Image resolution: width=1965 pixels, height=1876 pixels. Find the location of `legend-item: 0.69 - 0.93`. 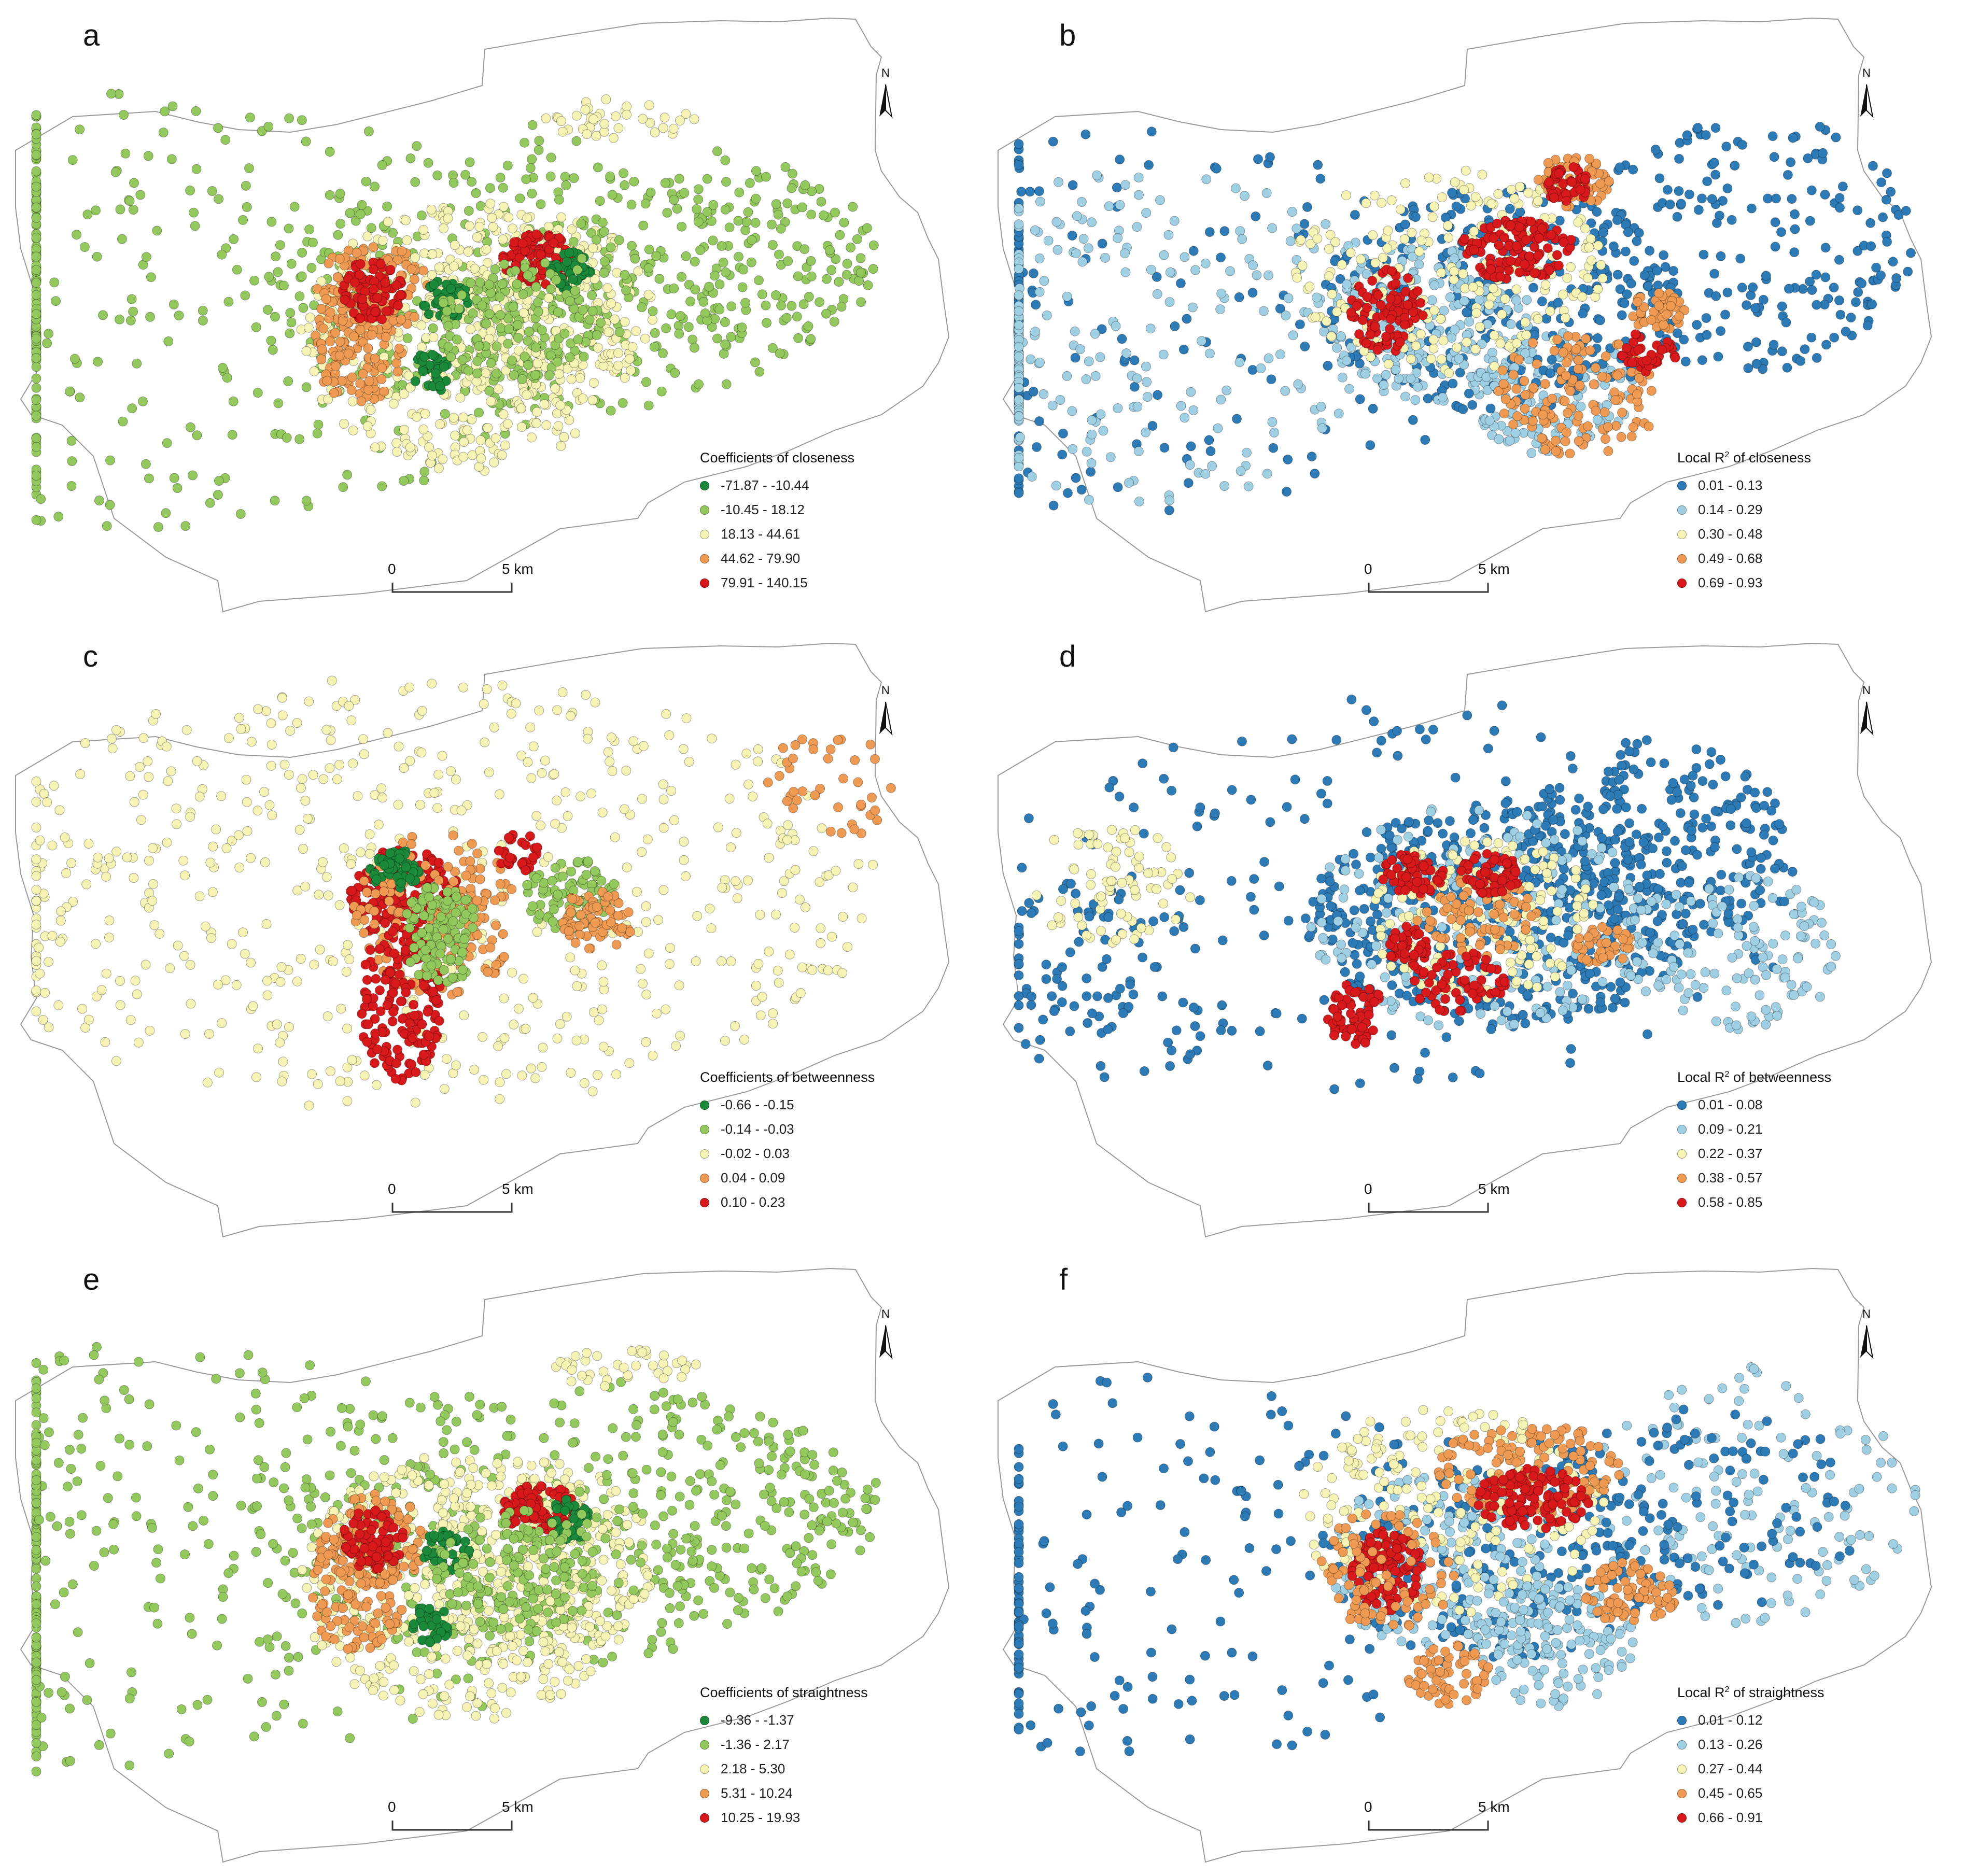

legend-item: 0.69 - 0.93 is located at coordinates (1744, 583).